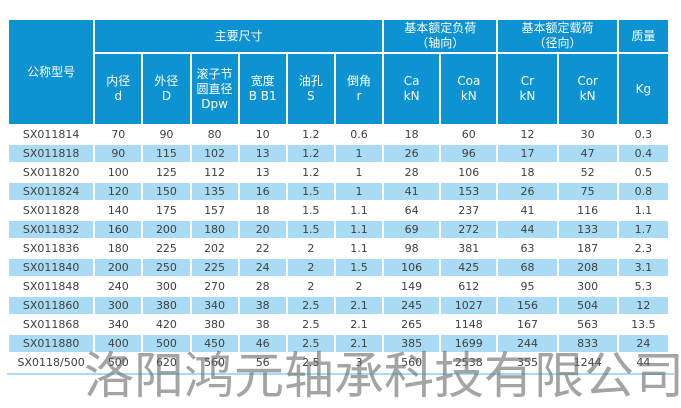 This screenshot has width=681, height=408. I want to click on value-cell: 1.7, so click(643, 229).